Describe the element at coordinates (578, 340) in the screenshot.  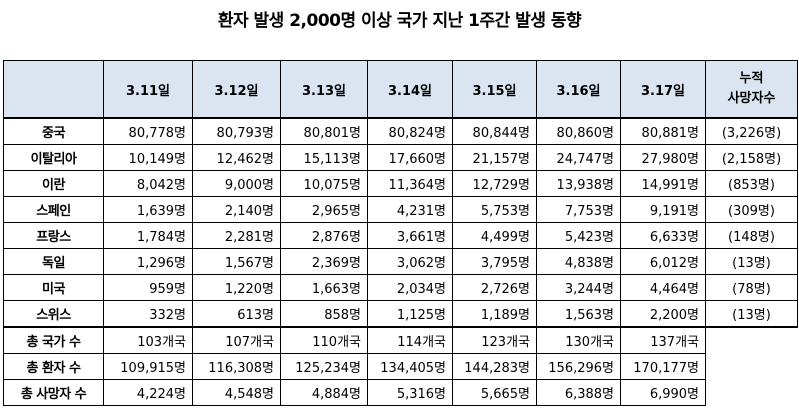
I see `summary-value: 130개국` at that location.